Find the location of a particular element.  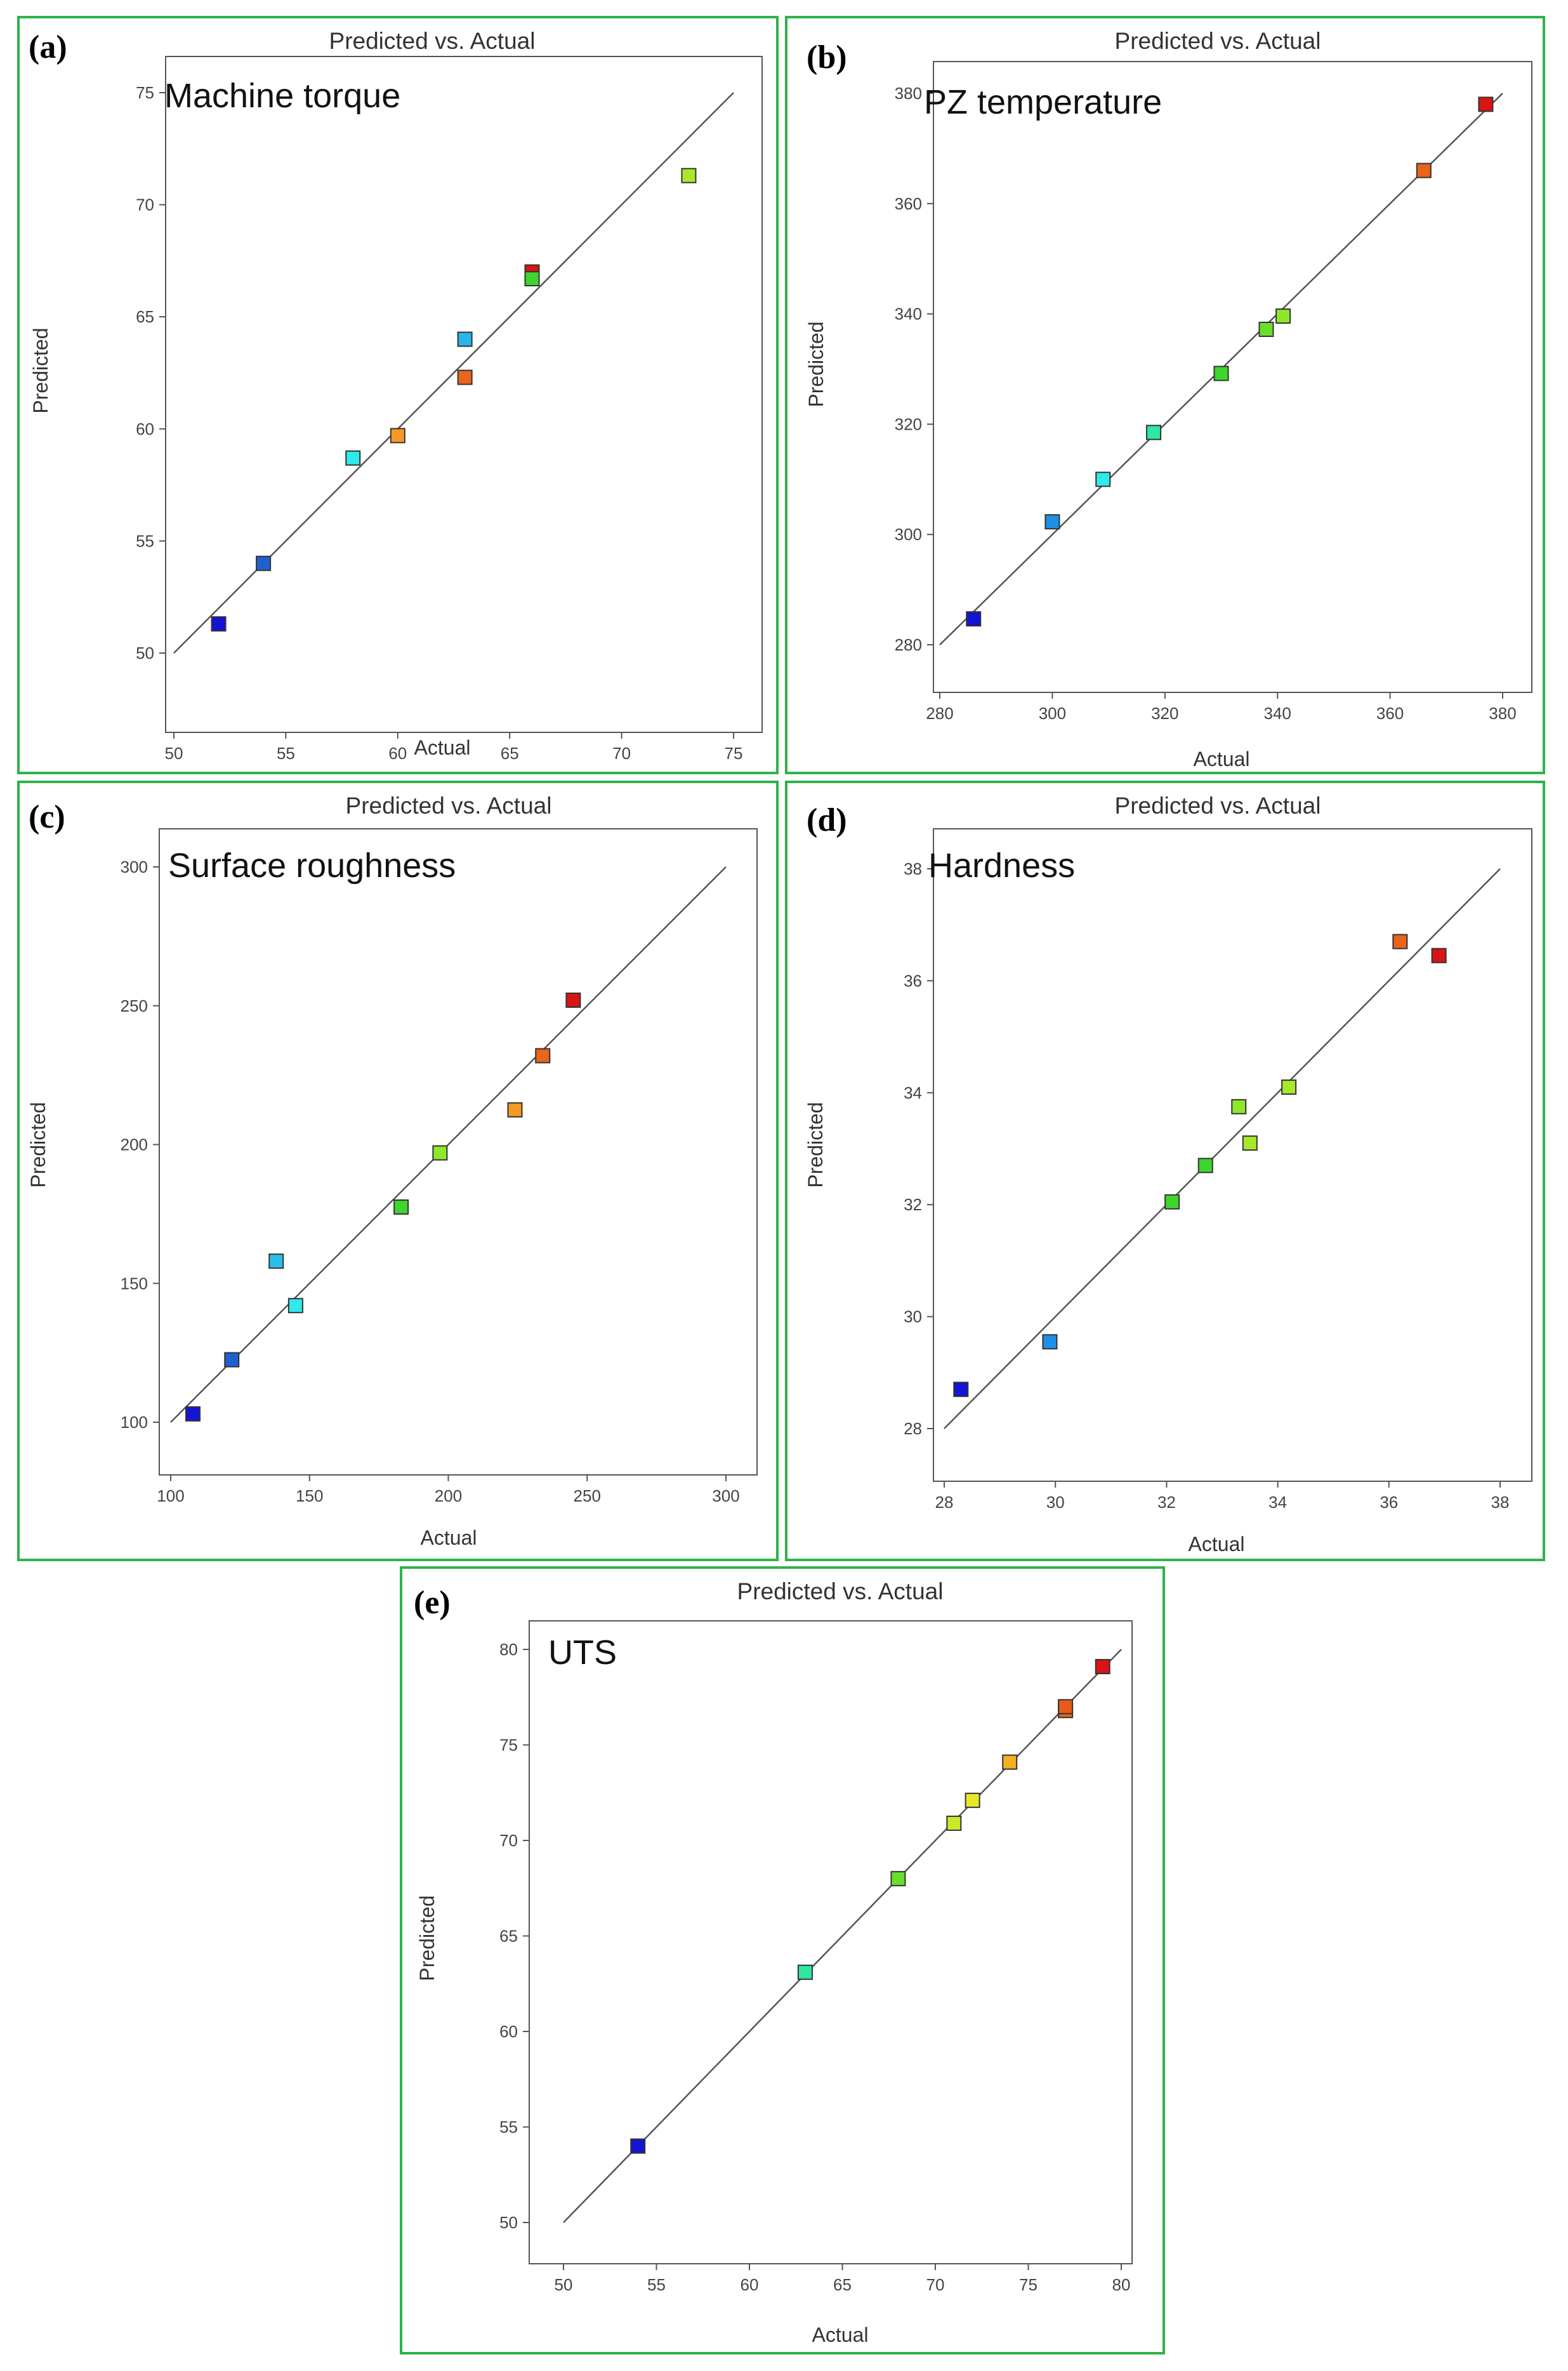

x-tick-label: 380 is located at coordinates (1503, 713).